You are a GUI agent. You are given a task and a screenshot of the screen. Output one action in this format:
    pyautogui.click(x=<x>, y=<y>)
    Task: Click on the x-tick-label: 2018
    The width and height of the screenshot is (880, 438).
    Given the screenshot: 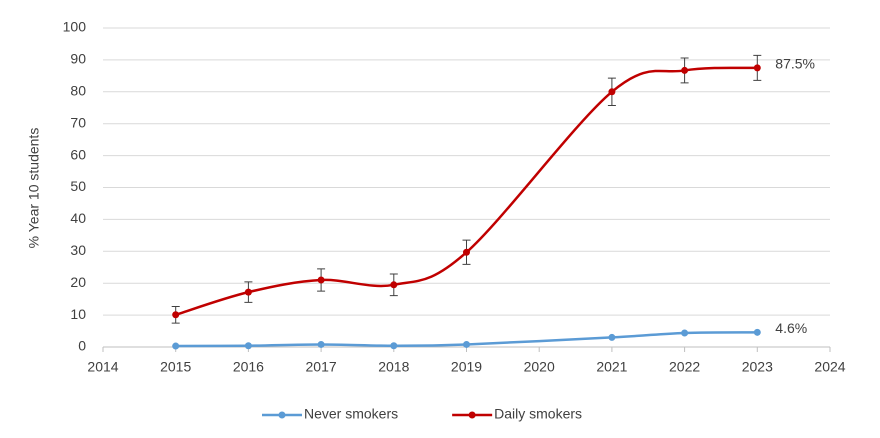 What is the action you would take?
    pyautogui.click(x=393, y=367)
    